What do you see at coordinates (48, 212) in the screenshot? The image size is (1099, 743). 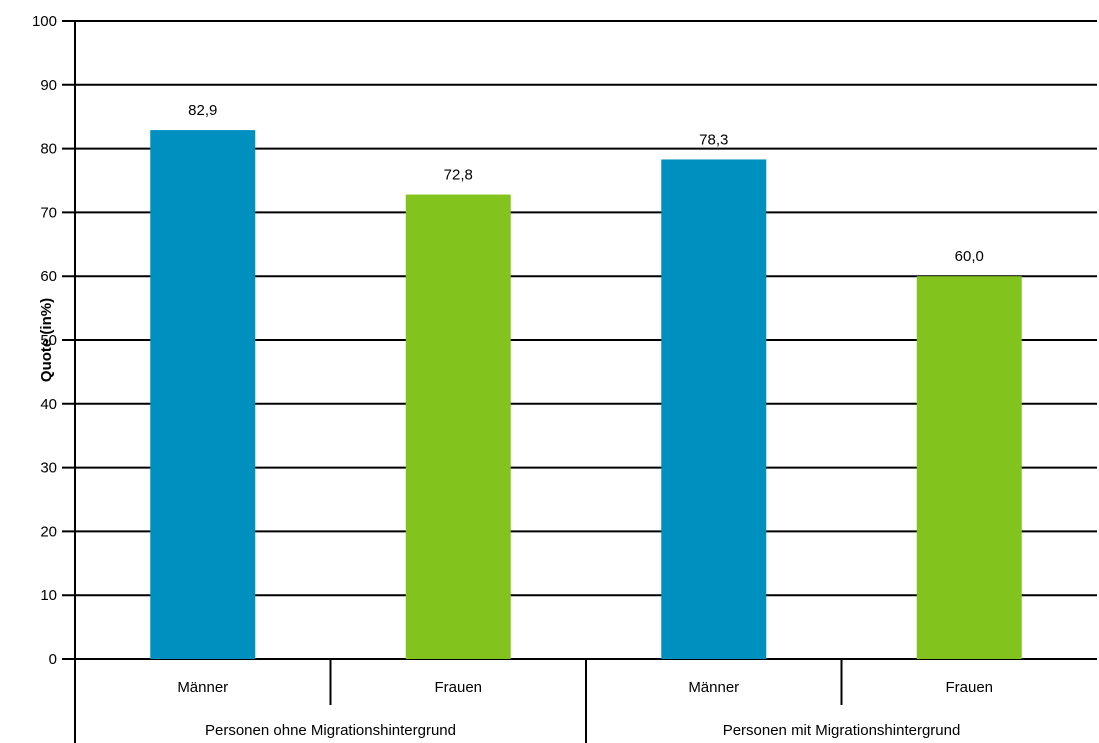 I see `y-tick-label-70: 70` at bounding box center [48, 212].